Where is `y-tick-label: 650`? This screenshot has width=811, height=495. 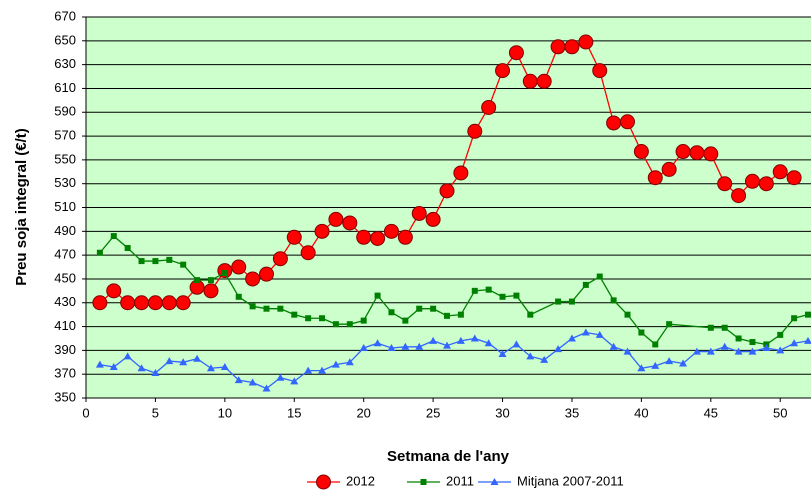 y-tick-label: 650 is located at coordinates (65, 39).